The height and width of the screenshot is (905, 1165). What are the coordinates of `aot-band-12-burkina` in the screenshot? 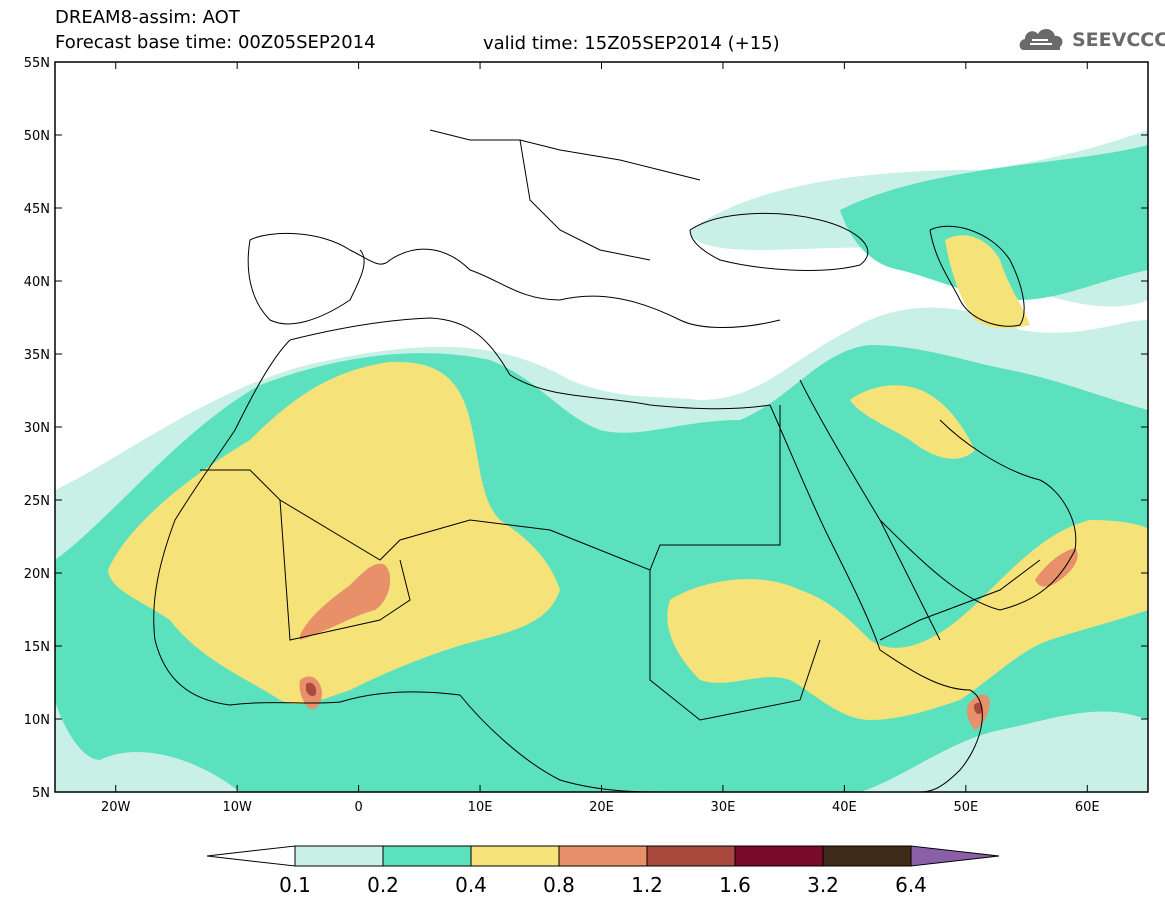 It's located at (311, 689).